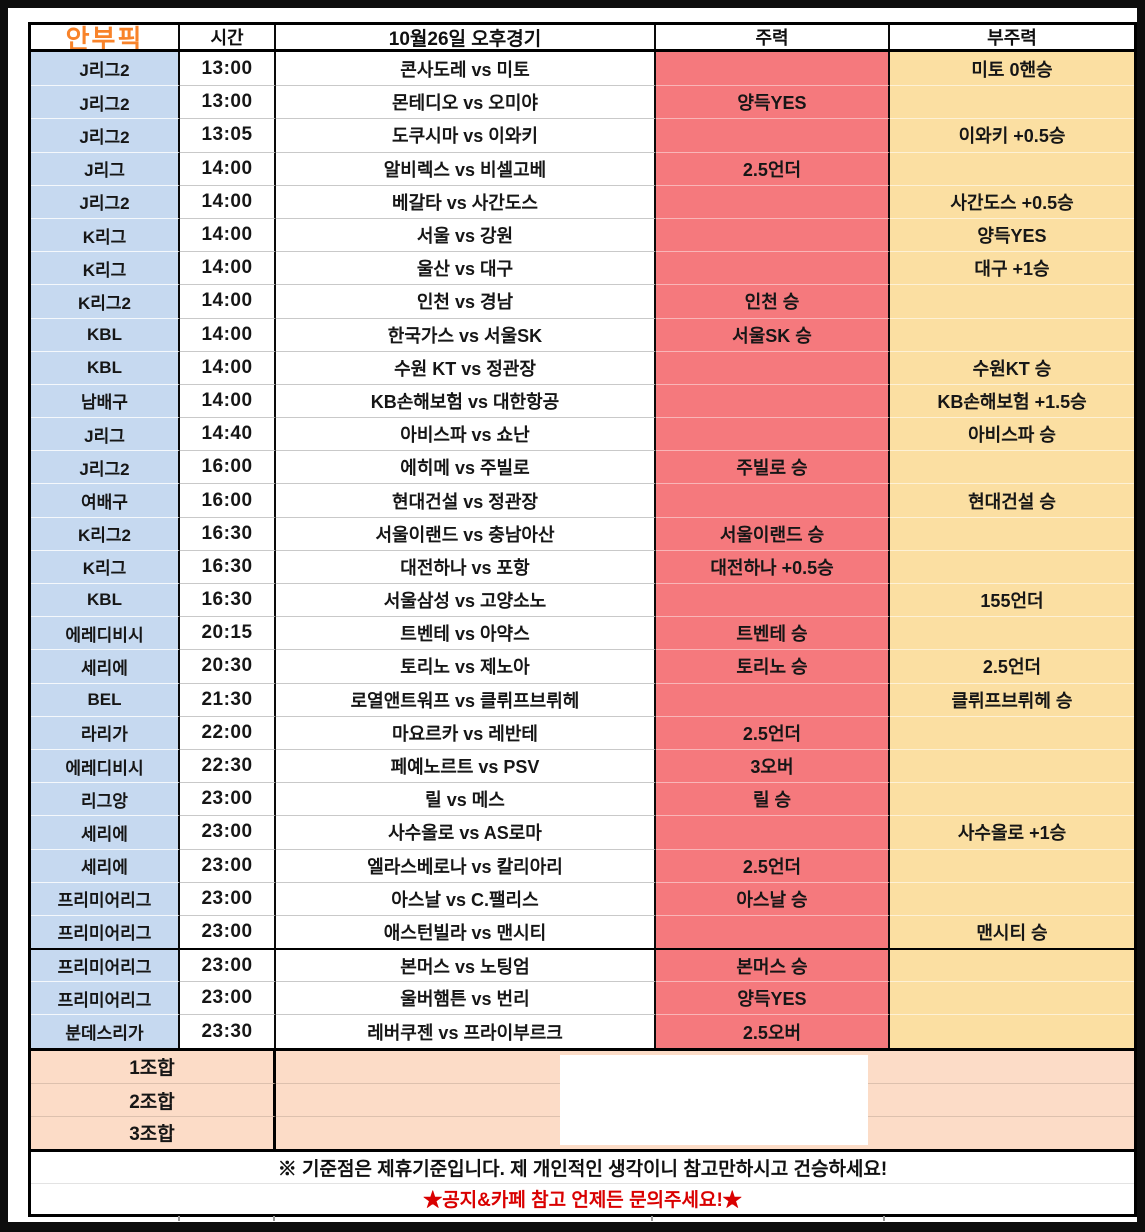  What do you see at coordinates (1012, 268) in the screenshot?
I see `sub-pick-cell: 대구 +1승` at bounding box center [1012, 268].